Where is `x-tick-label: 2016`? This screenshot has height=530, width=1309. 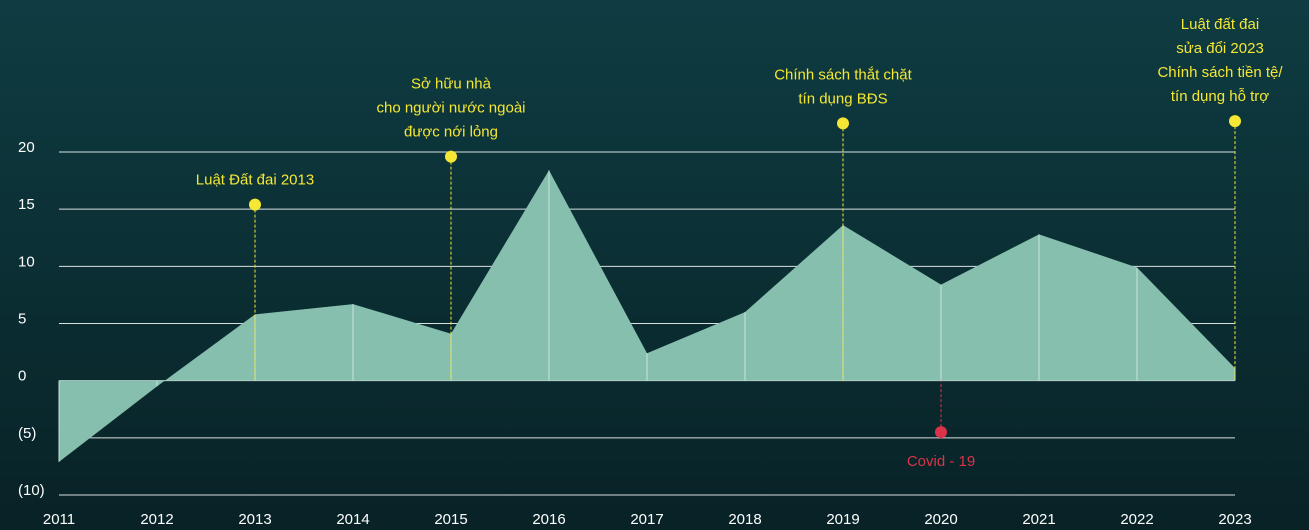 x-tick-label: 2016 is located at coordinates (548, 519).